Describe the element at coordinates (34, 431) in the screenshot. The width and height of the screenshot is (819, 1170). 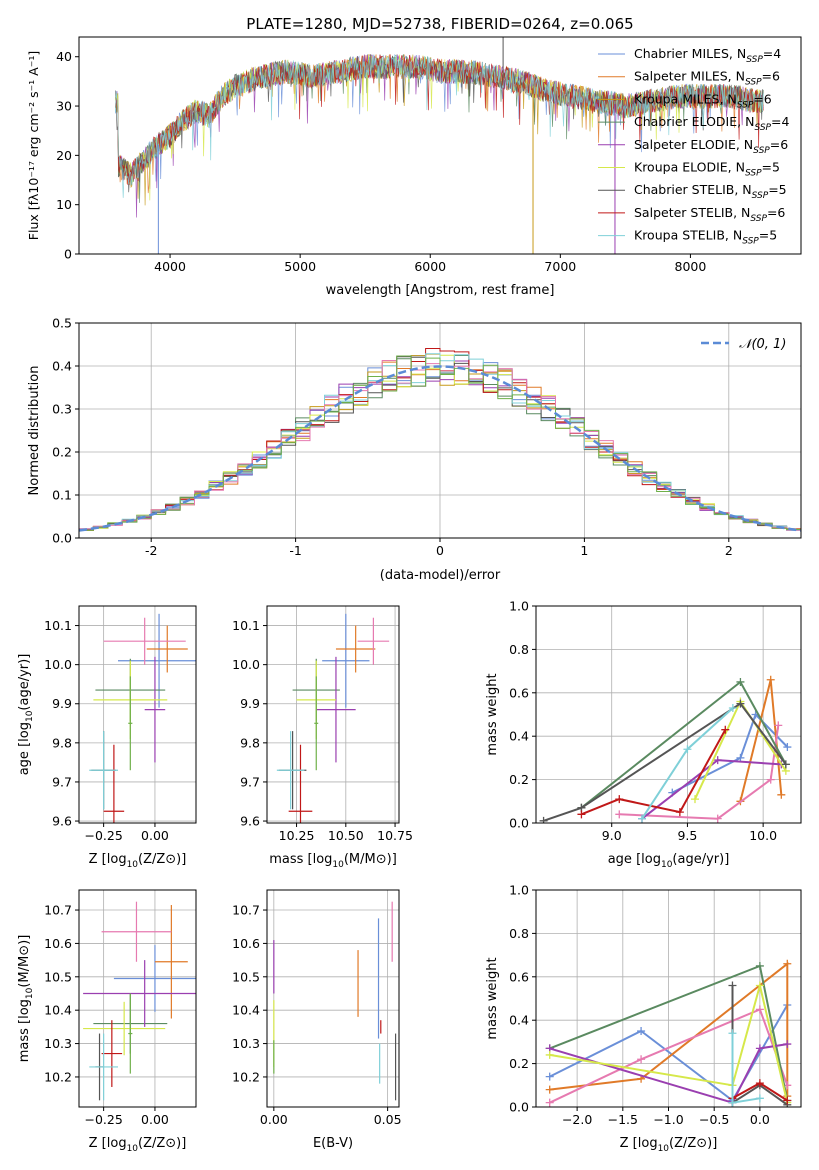
I see `y-axis-label: Normed distribution` at that location.